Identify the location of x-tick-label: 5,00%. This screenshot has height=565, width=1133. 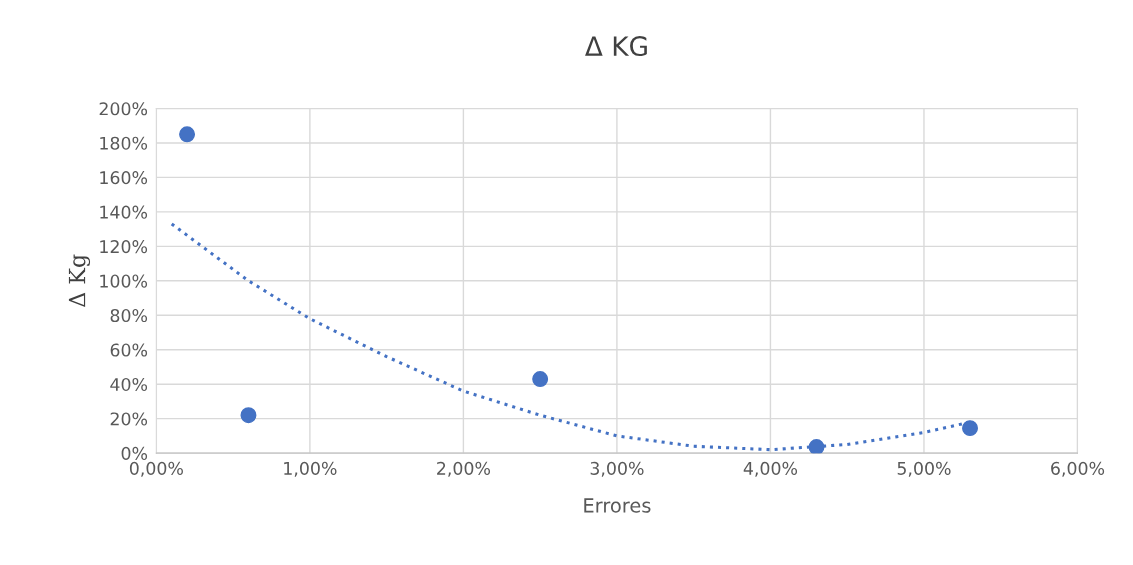
(924, 469).